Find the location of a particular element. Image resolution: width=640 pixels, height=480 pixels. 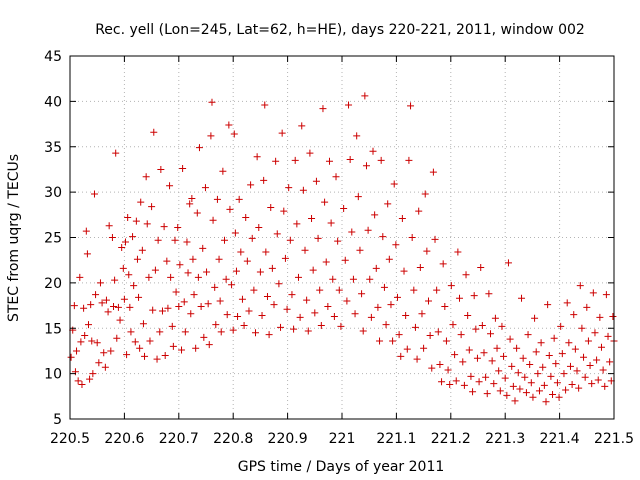

x-tick-label: 221.5 is located at coordinates (614, 439).